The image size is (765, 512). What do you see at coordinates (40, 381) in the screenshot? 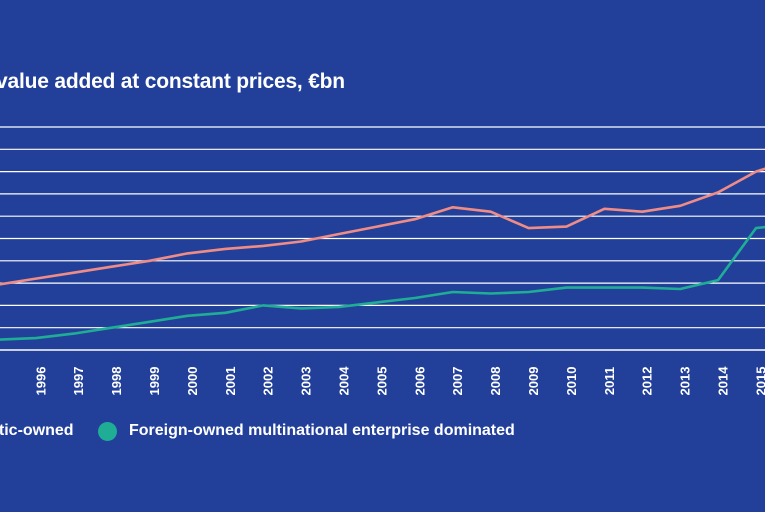
I see `x-tick-label: 1996` at bounding box center [40, 381].